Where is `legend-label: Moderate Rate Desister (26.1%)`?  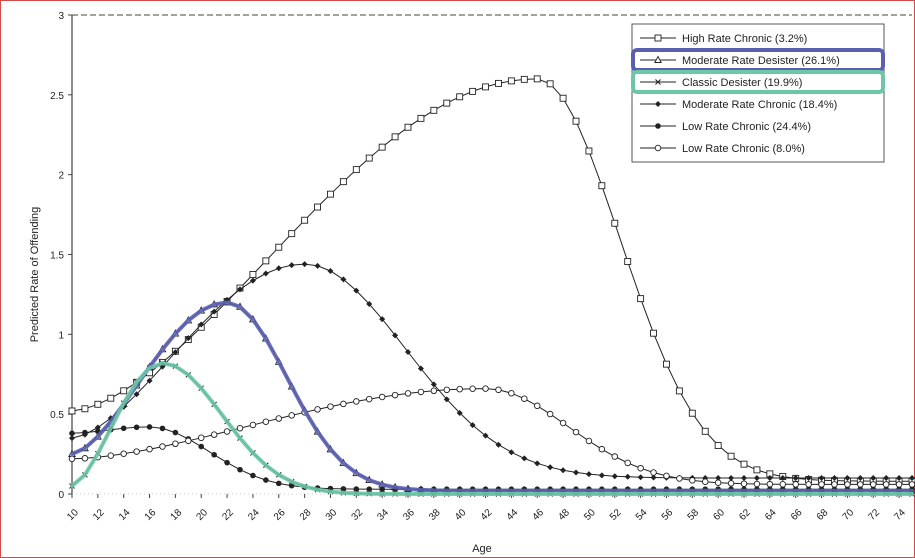
legend-label: Moderate Rate Desister (26.1%) is located at coordinates (761, 61).